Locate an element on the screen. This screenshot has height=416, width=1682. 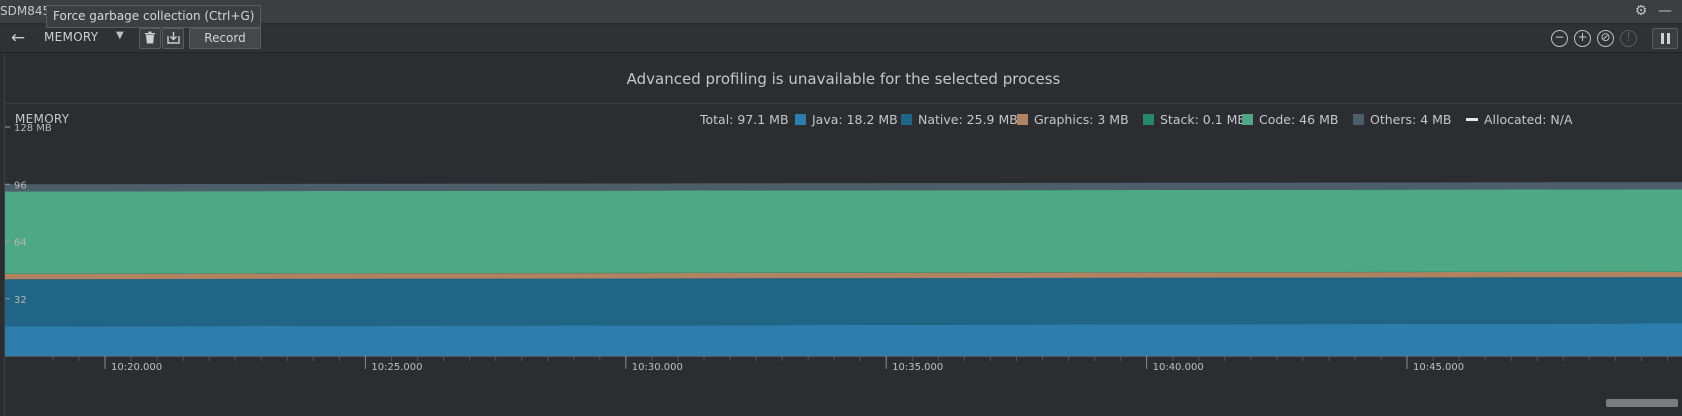
record-button: Record is located at coordinates (225, 38).